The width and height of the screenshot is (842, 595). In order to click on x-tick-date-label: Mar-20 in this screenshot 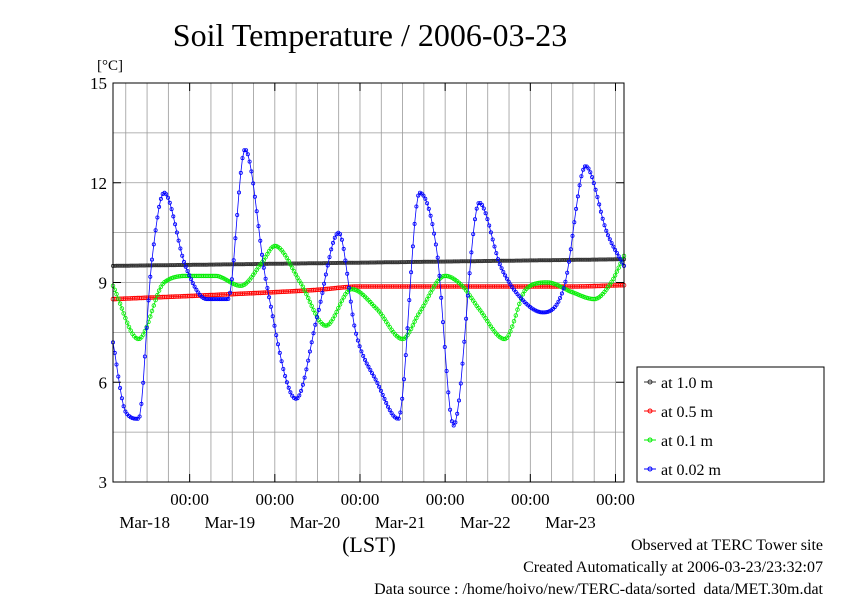, I will do `click(315, 522)`.